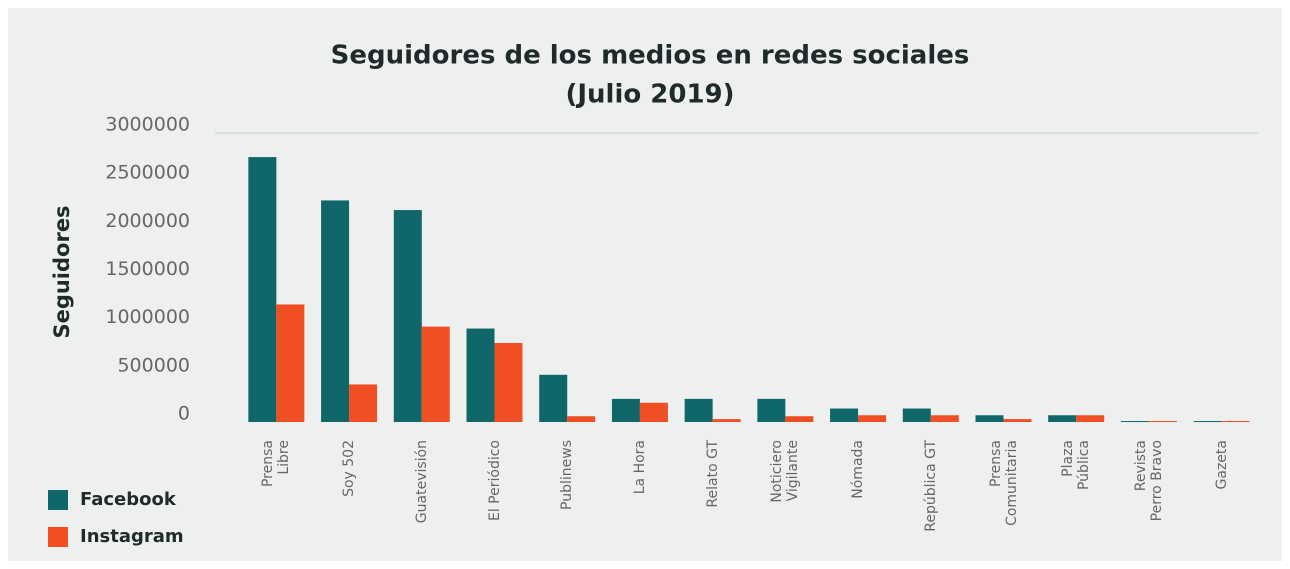 The width and height of the screenshot is (1290, 569). Describe the element at coordinates (1003, 483) in the screenshot. I see `x-tick-label: Prensa Comunitaria` at that location.